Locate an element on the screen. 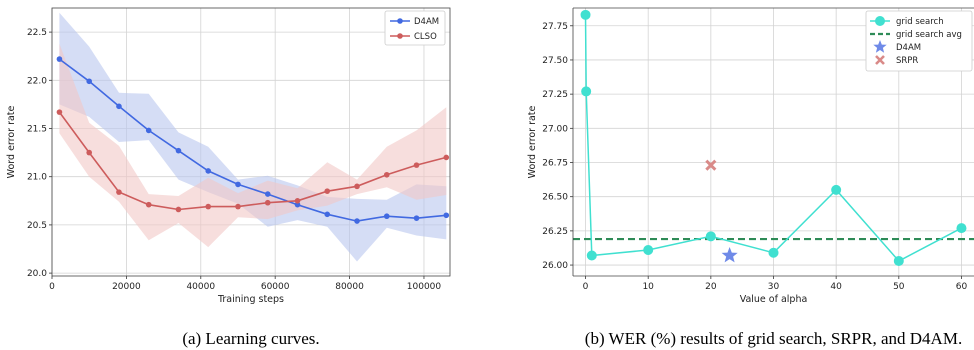 The image size is (974, 350). legend-marker-grid-search is located at coordinates (880, 21).